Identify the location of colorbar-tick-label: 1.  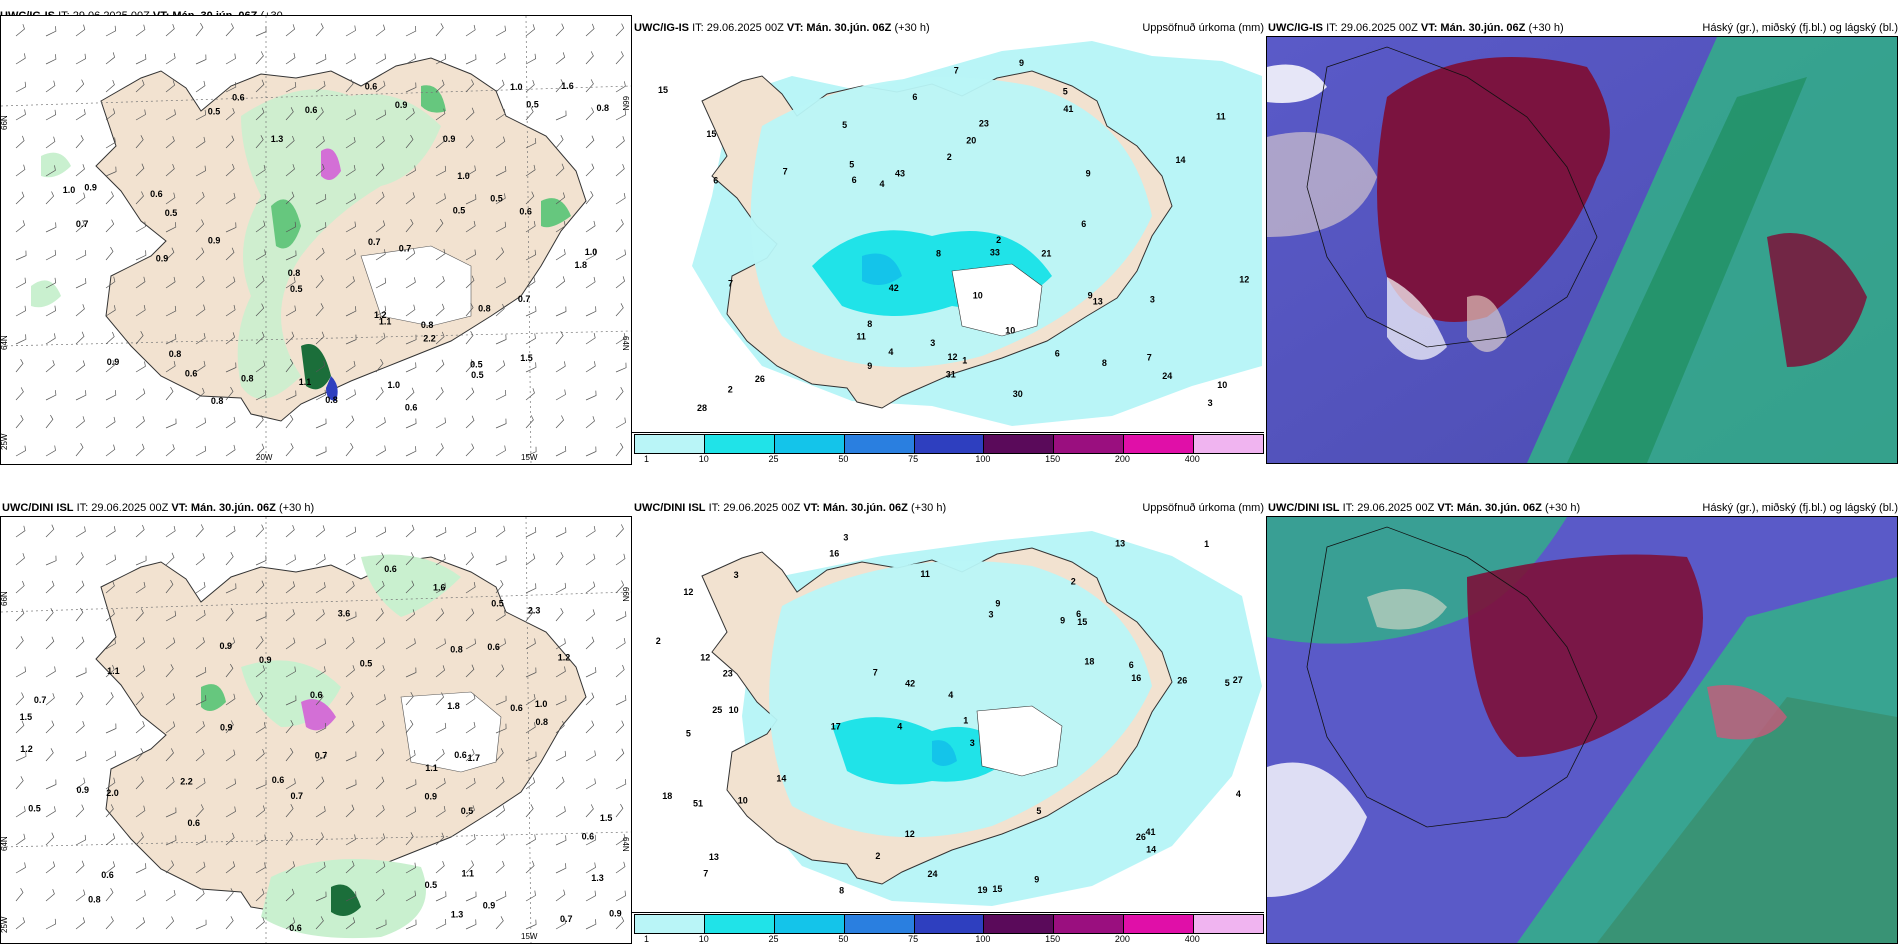
(647, 459).